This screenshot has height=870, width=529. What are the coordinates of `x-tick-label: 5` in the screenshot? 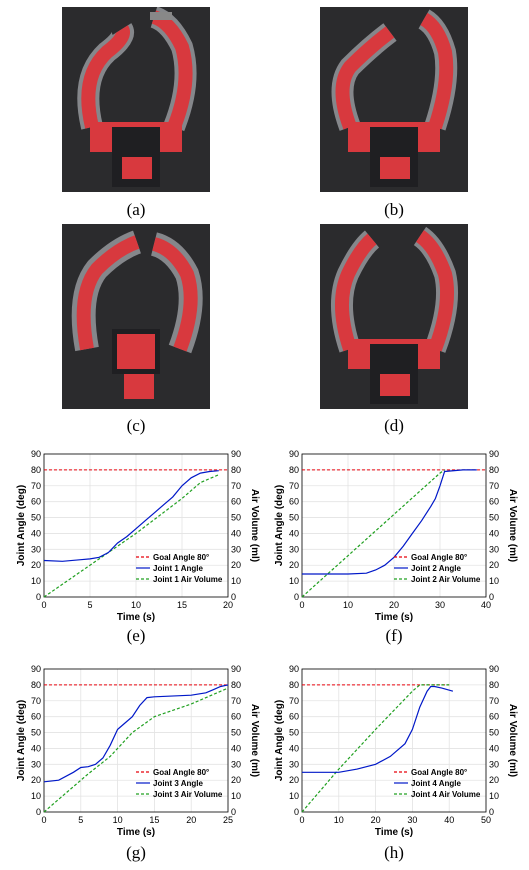 It's located at (89, 605).